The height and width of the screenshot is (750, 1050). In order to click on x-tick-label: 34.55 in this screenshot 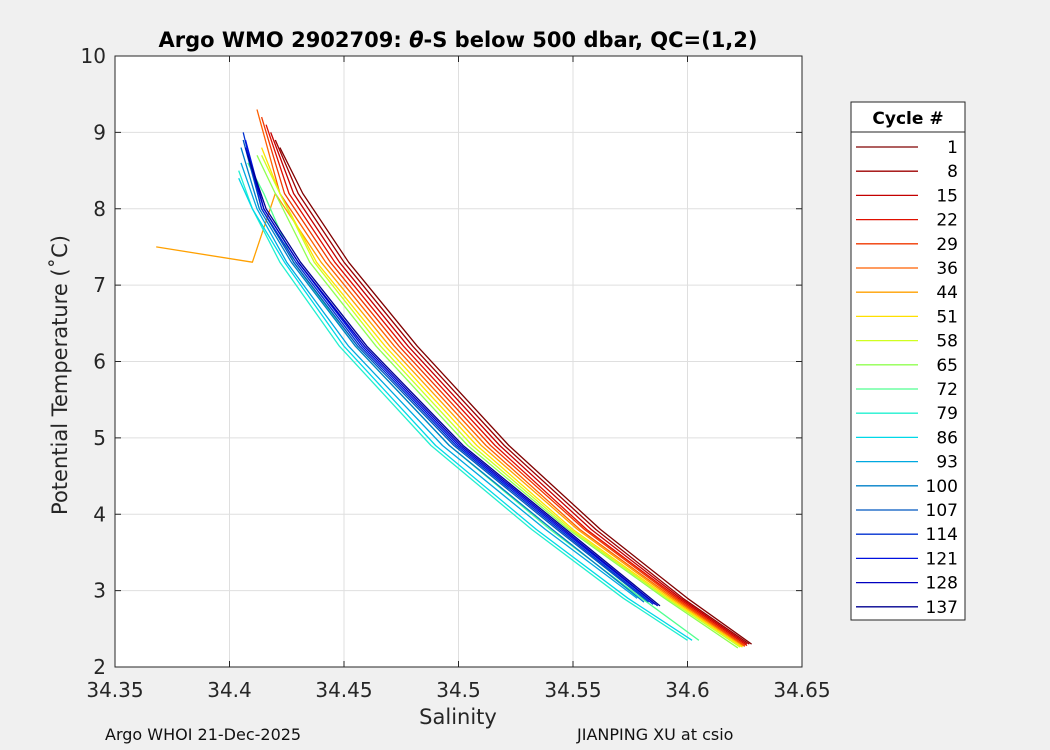, I will do `click(572, 690)`.